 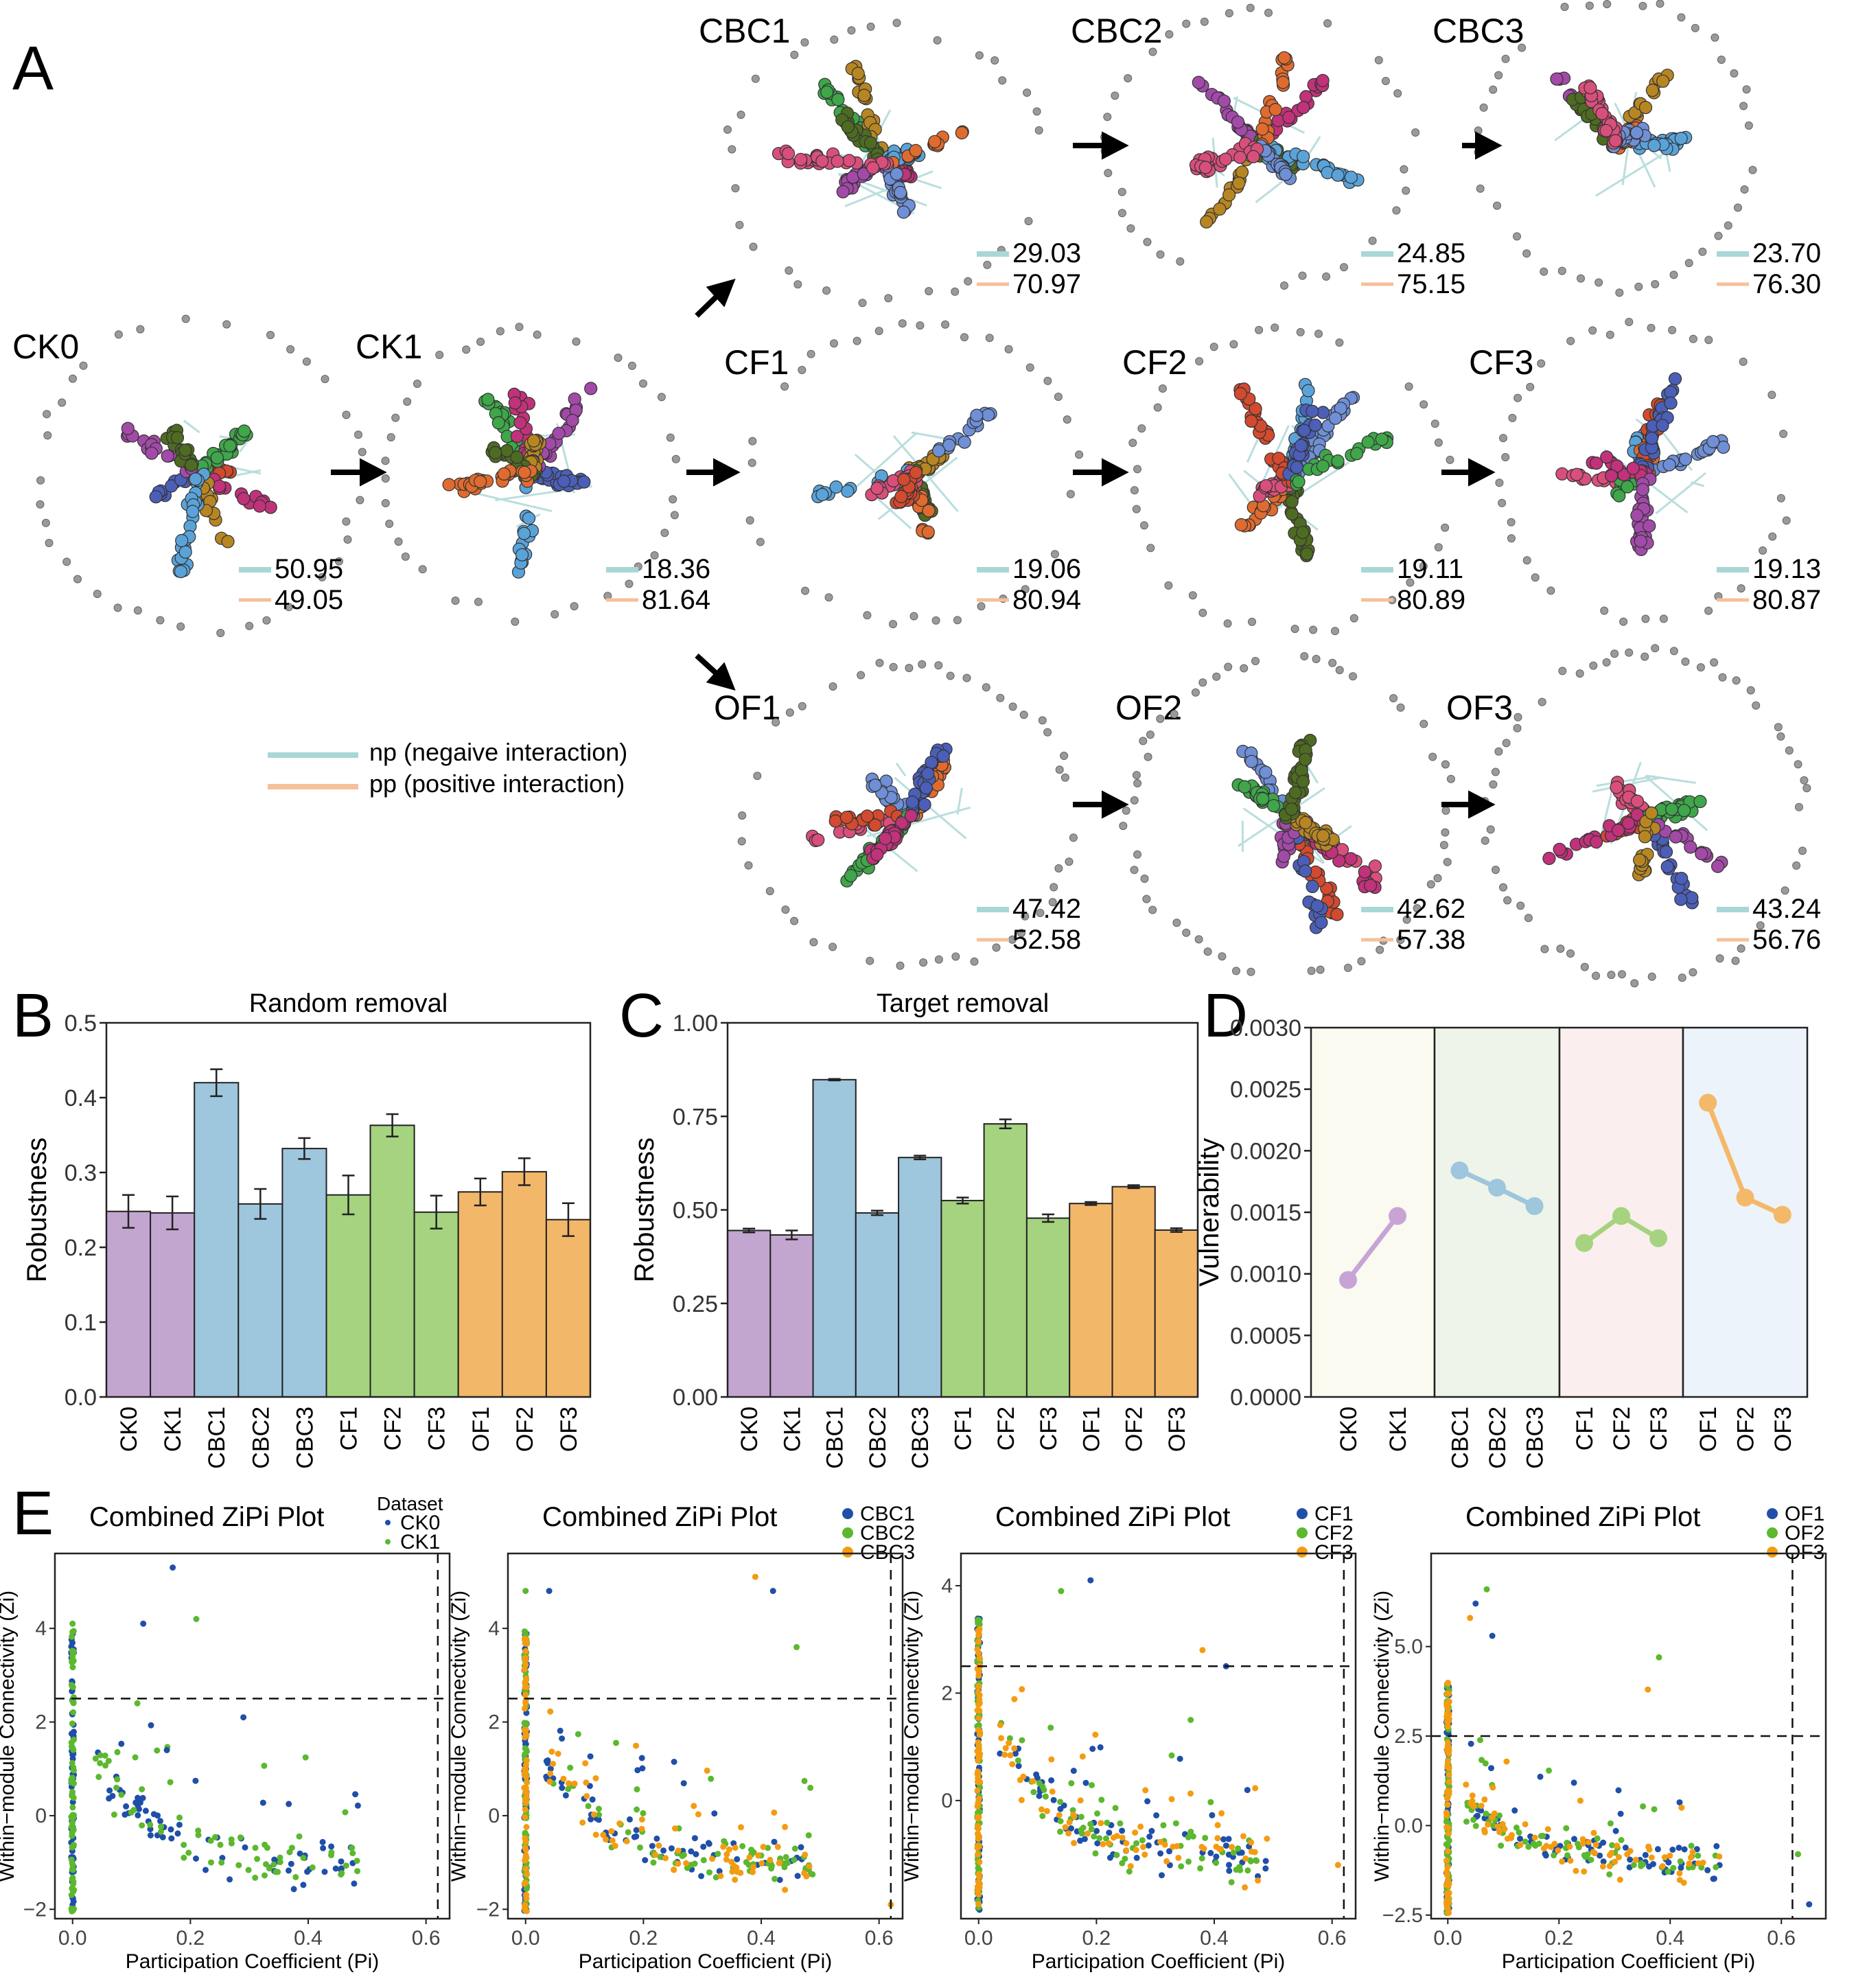 What do you see at coordinates (420, 1523) in the screenshot?
I see `legend-label: CK0` at bounding box center [420, 1523].